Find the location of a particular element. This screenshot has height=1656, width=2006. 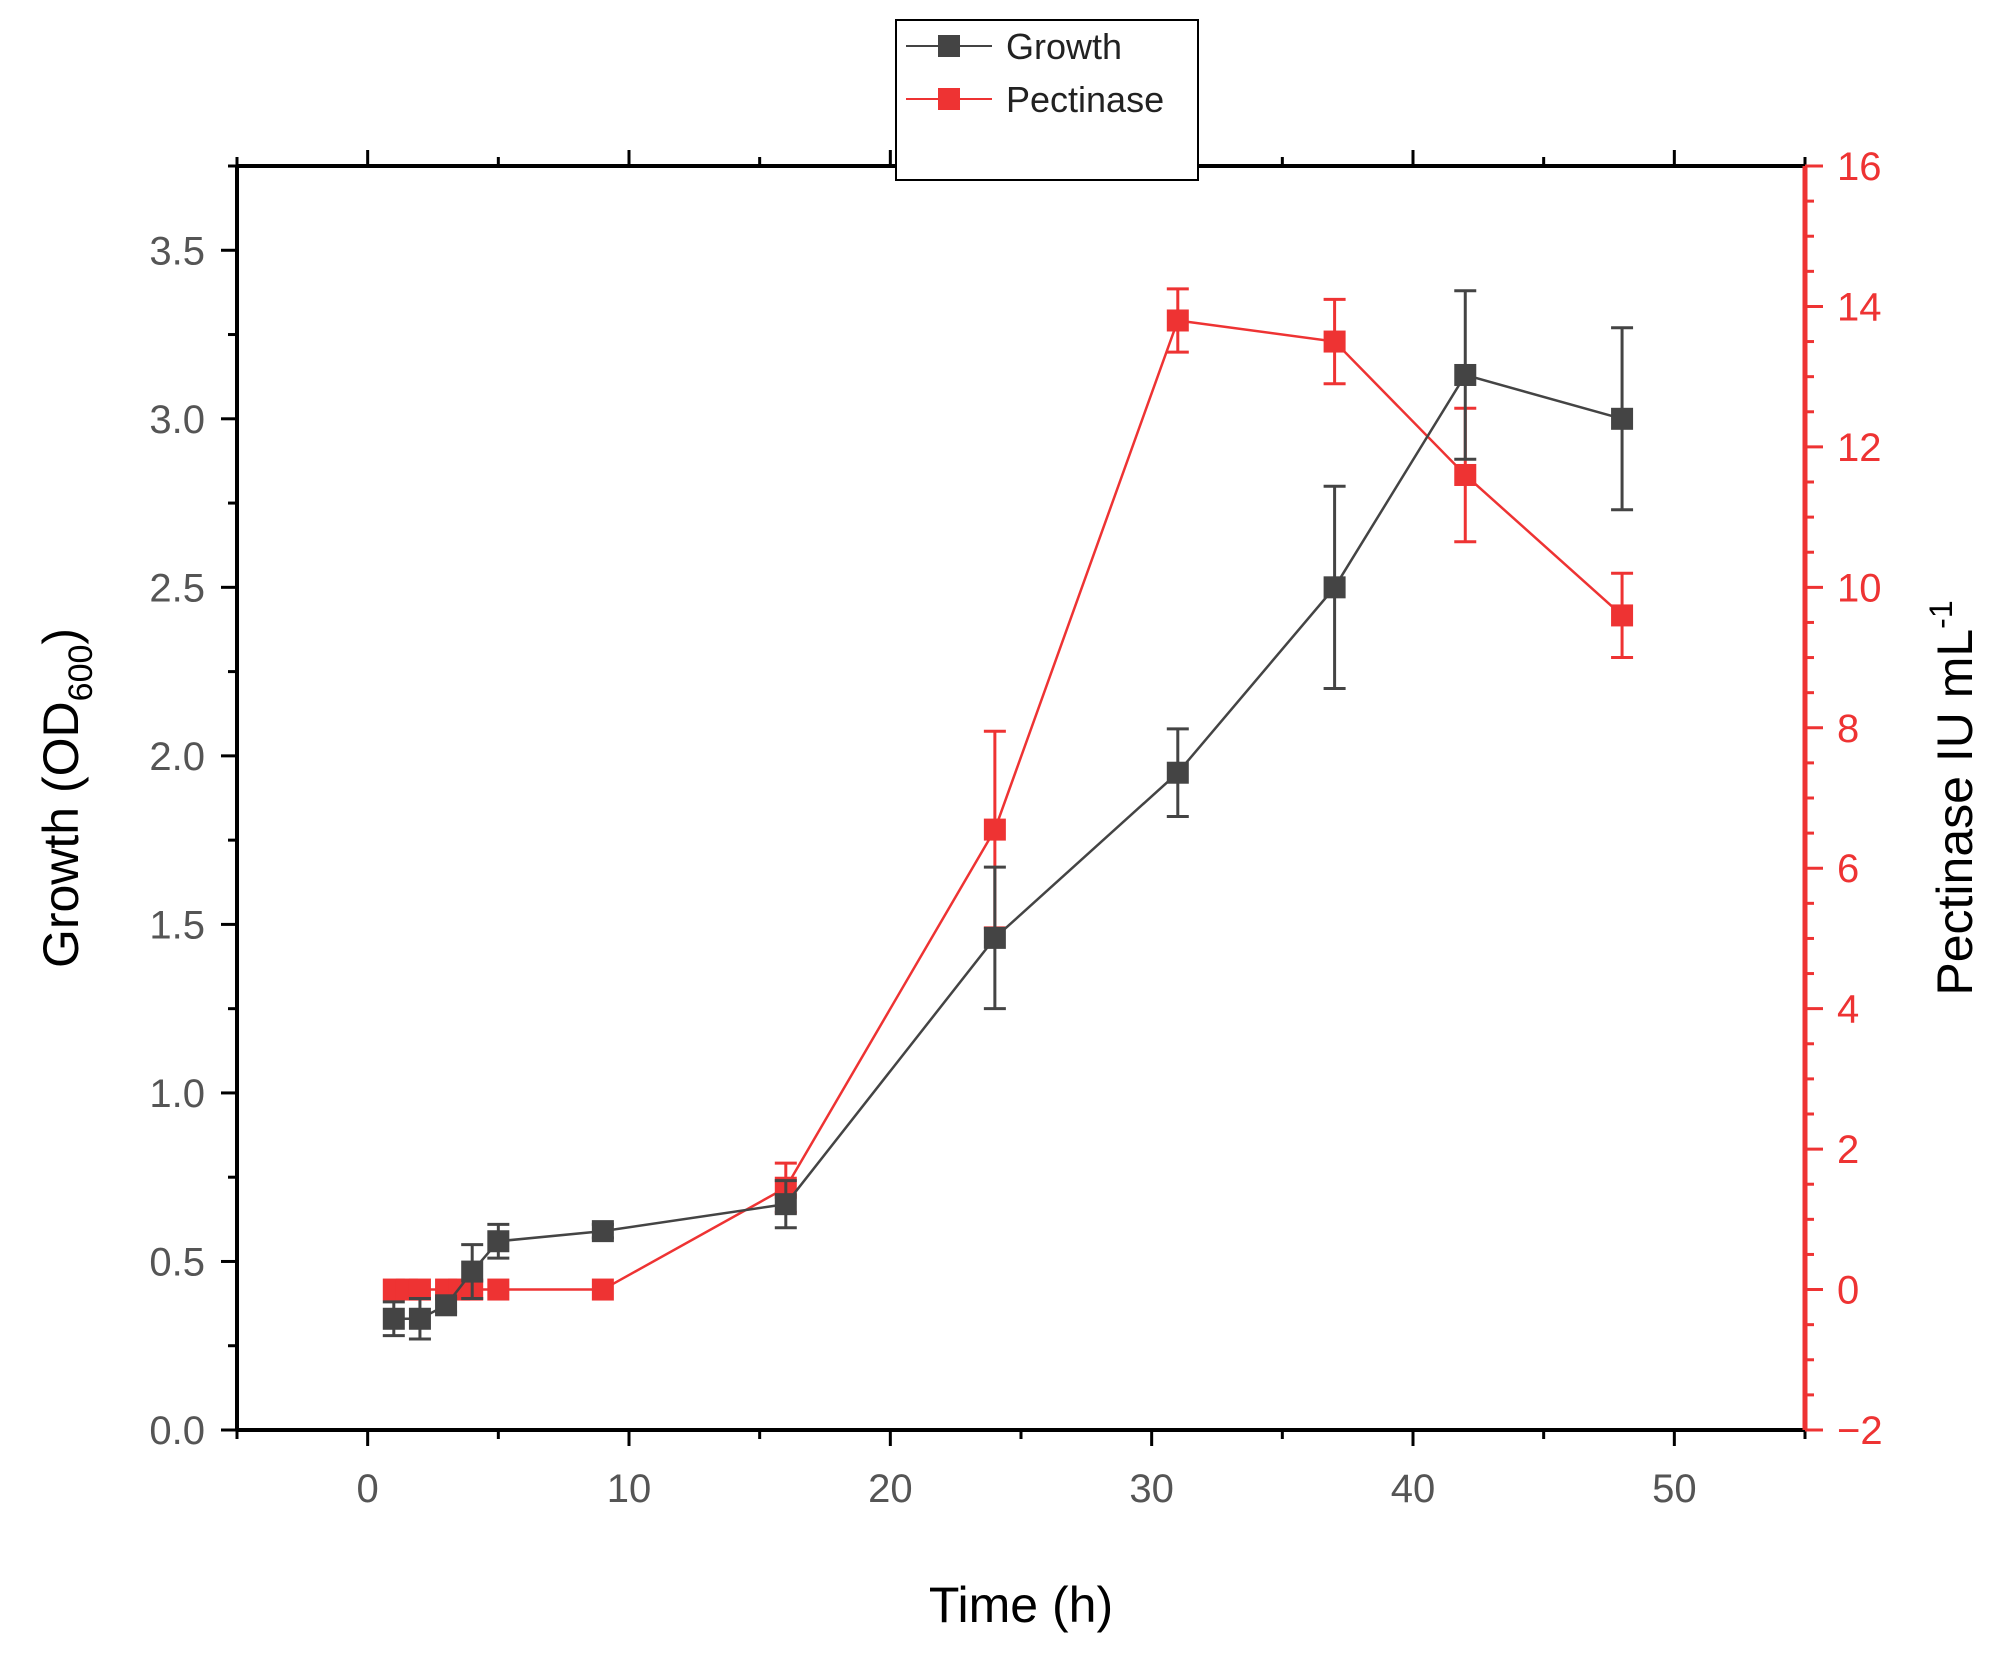

y-left-tick-label: 1.5 is located at coordinates (177, 925).